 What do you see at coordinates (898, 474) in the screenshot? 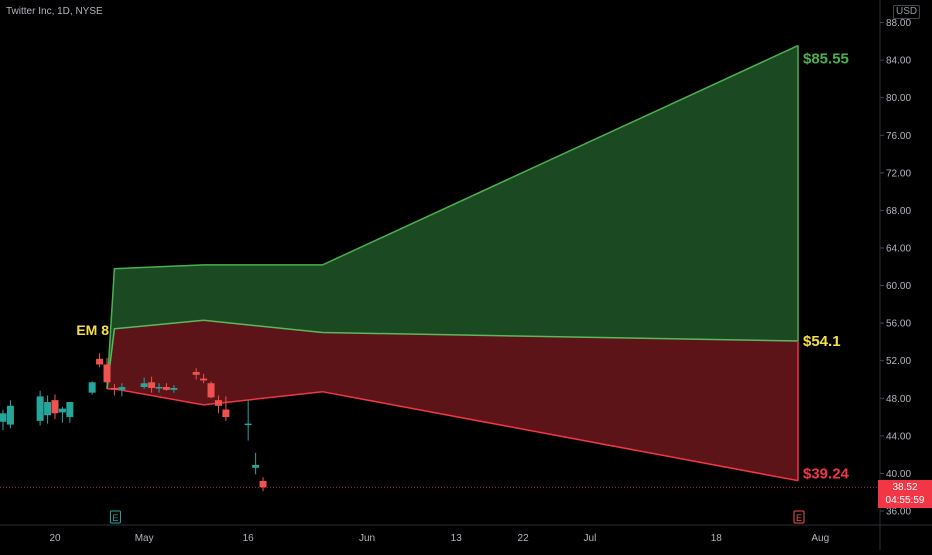
I see `y-tick-label: 40.00` at bounding box center [898, 474].